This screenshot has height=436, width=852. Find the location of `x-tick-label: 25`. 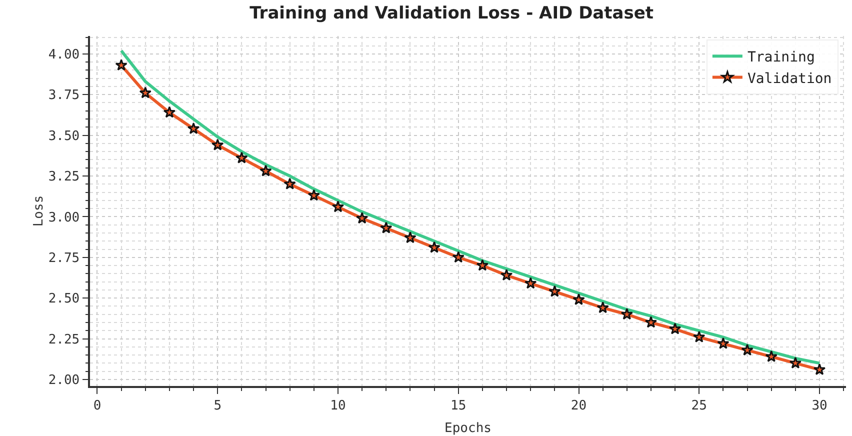

x-tick-label: 25 is located at coordinates (699, 406).